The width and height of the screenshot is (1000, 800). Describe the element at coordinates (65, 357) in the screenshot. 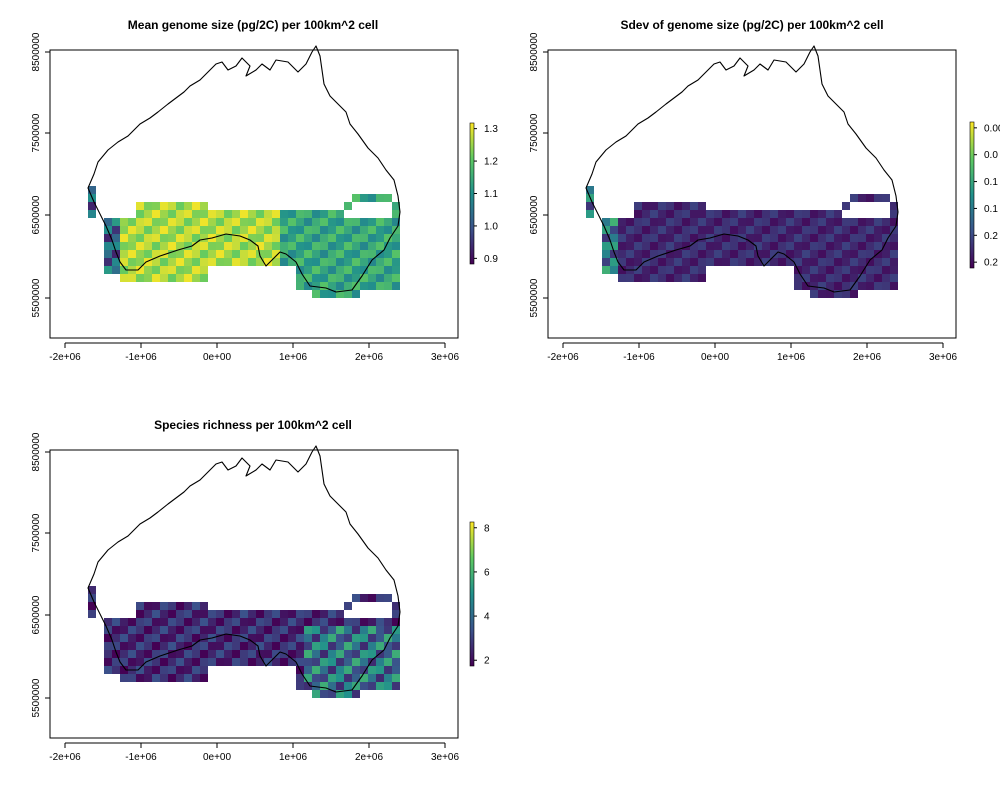

I see `x-tick-label: -2e+06` at that location.